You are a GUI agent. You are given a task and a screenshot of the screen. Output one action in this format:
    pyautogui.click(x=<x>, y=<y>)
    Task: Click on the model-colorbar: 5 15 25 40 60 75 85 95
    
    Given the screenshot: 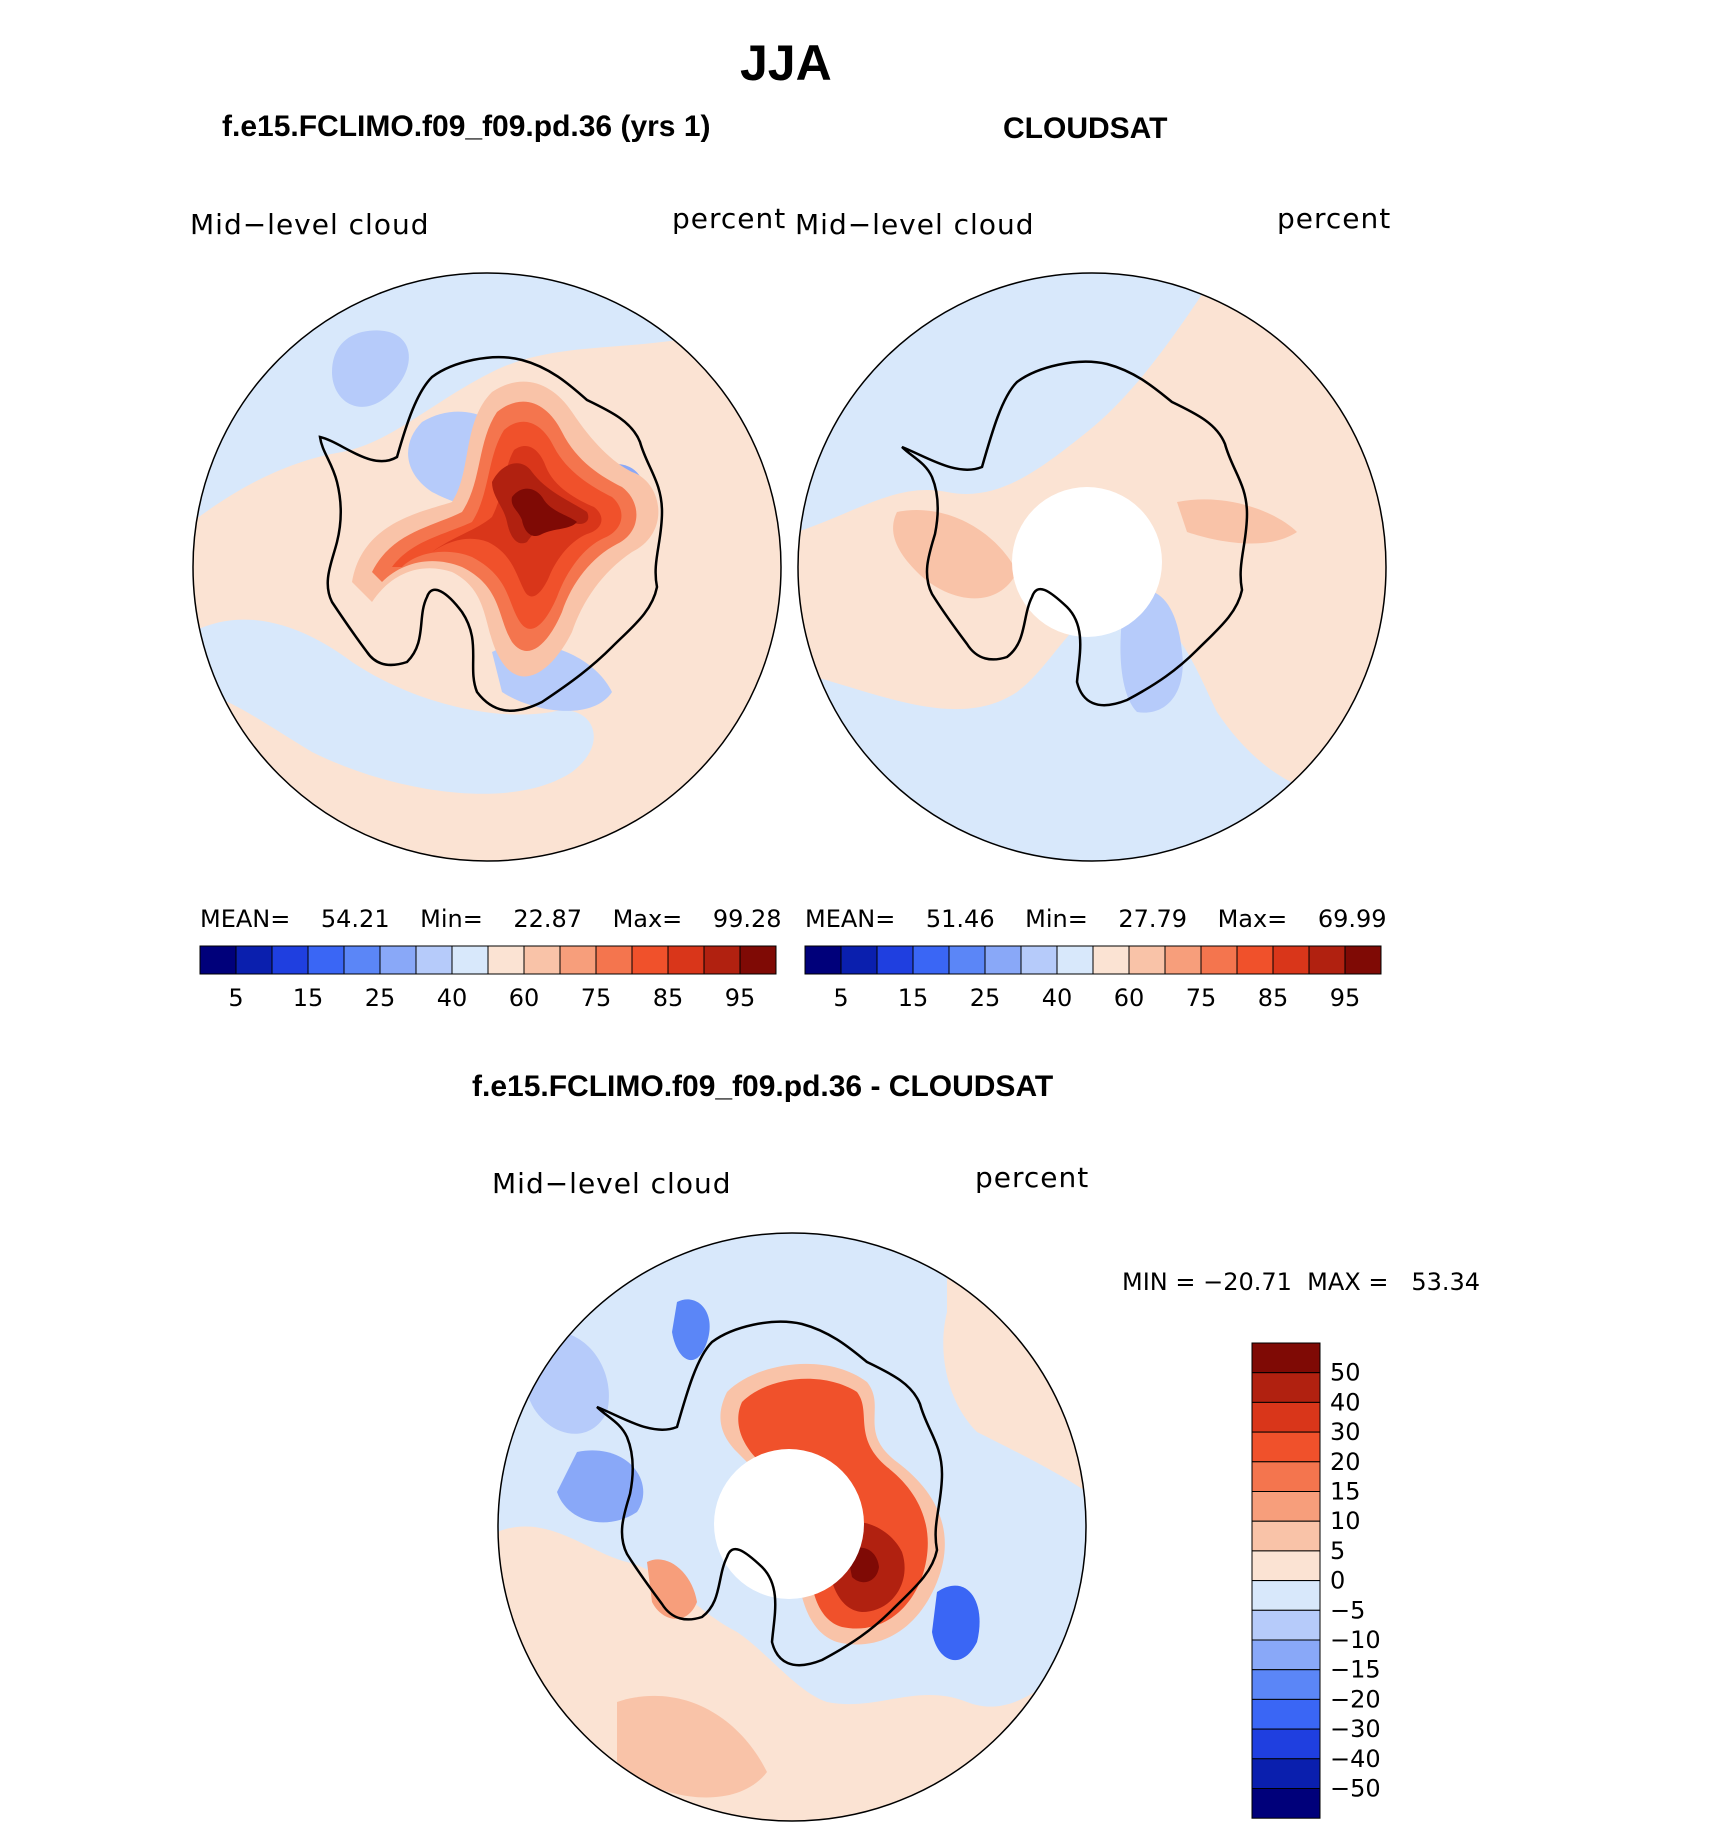 What is the action you would take?
    pyautogui.click(x=488, y=978)
    